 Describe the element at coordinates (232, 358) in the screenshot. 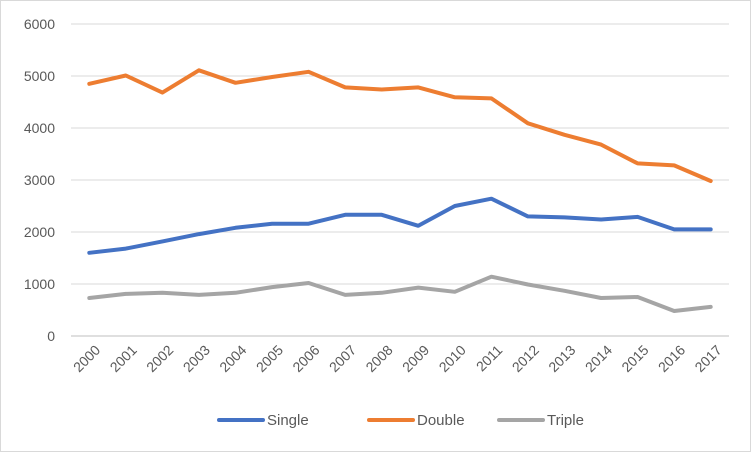

I see `x-tick-label: 2004` at that location.